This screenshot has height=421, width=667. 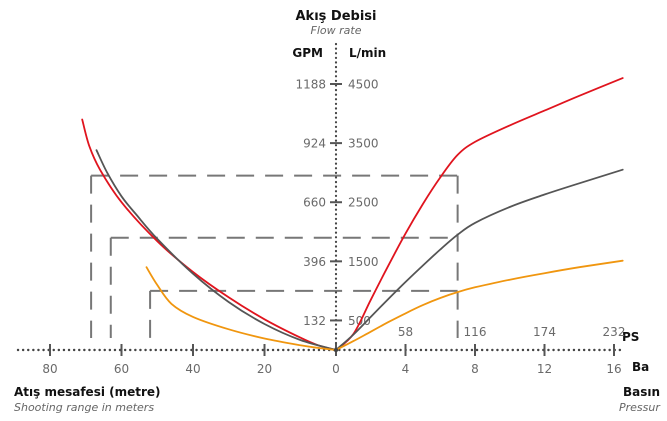 I want to click on origin-point, so click(x=336, y=350).